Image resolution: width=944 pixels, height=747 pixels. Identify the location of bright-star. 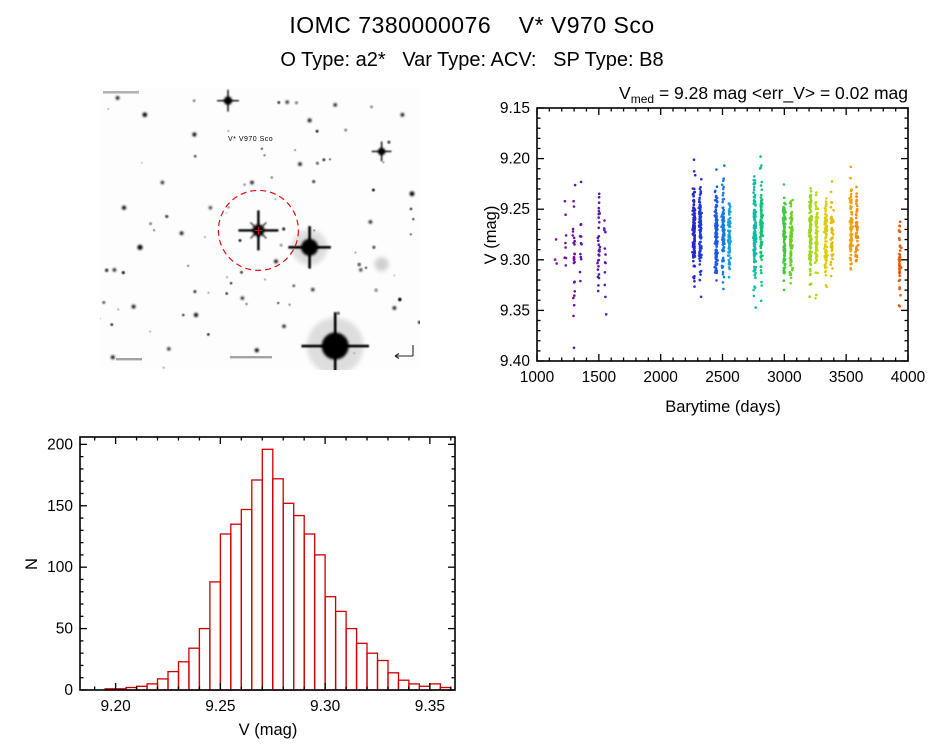
(335, 346).